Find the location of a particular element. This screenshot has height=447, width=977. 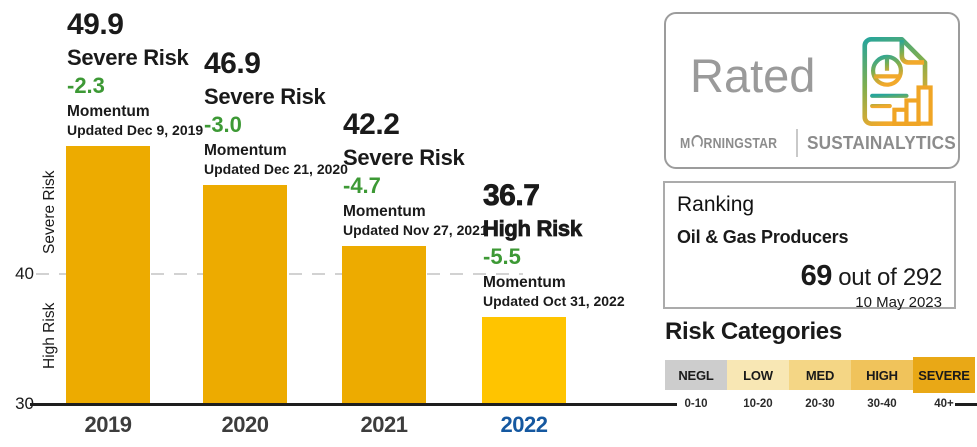

ranking-rank-line: 69 out of 292 is located at coordinates (810, 276).